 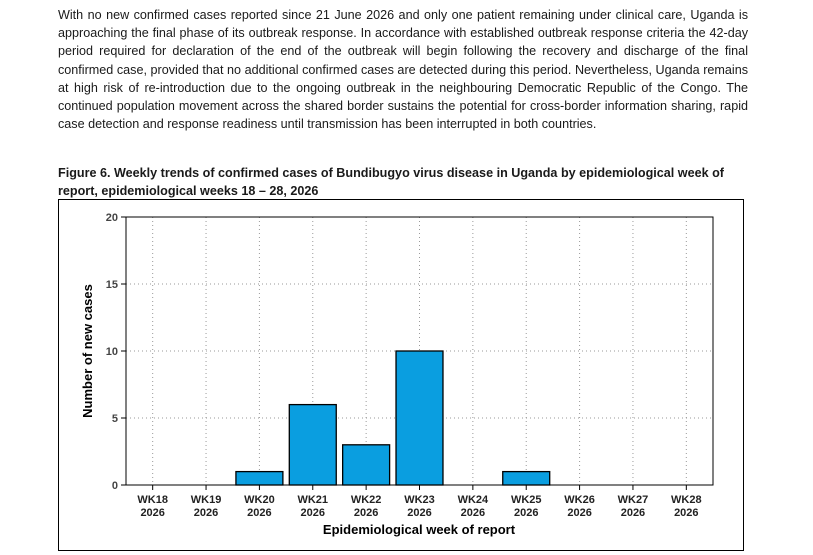 What do you see at coordinates (366, 506) in the screenshot?
I see `x-tick-label: WK22 2026` at bounding box center [366, 506].